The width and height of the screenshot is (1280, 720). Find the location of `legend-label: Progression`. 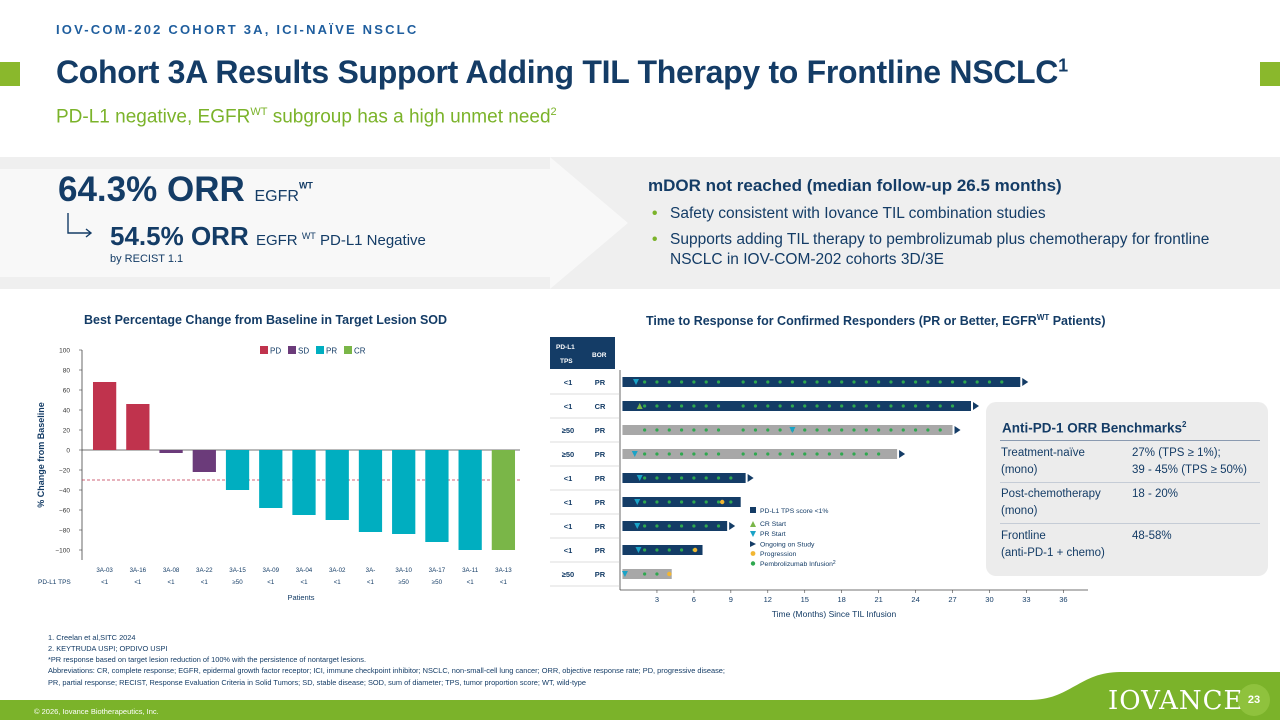

legend-label: Progression is located at coordinates (778, 554).